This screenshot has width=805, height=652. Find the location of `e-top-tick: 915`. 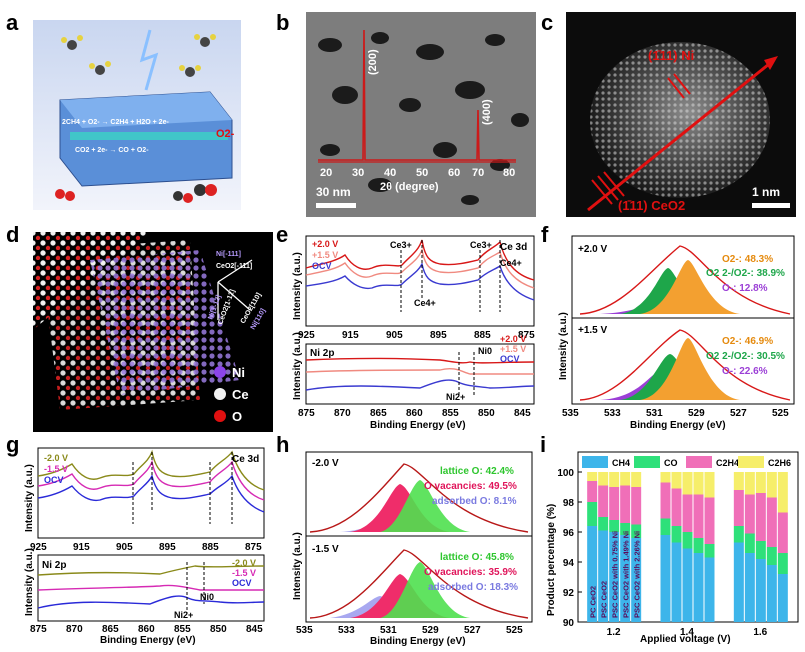

e-top-tick: 915 is located at coordinates (350, 335).